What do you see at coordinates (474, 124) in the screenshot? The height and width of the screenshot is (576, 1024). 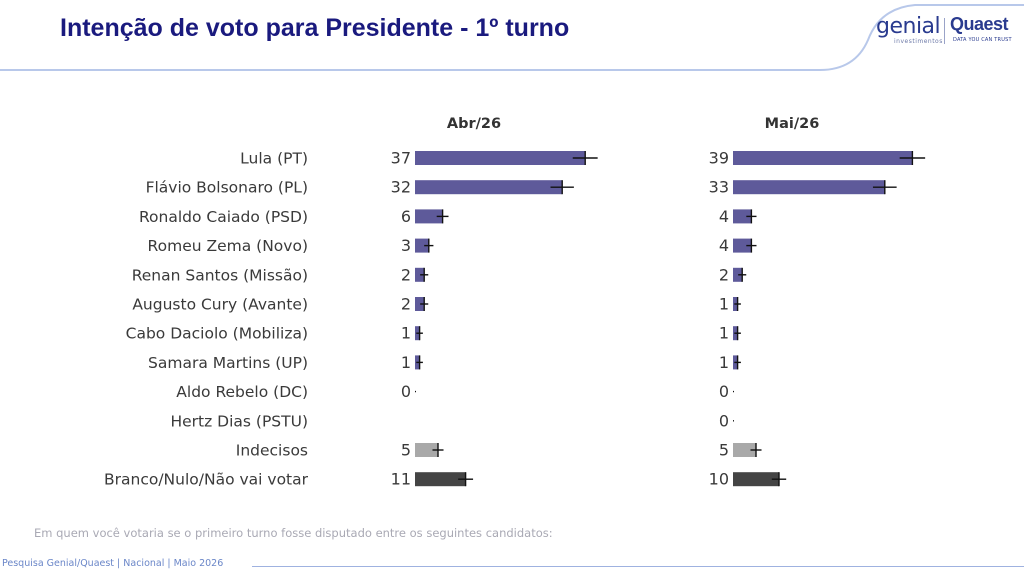 I see `series-header-abr-26: Abr/26` at bounding box center [474, 124].